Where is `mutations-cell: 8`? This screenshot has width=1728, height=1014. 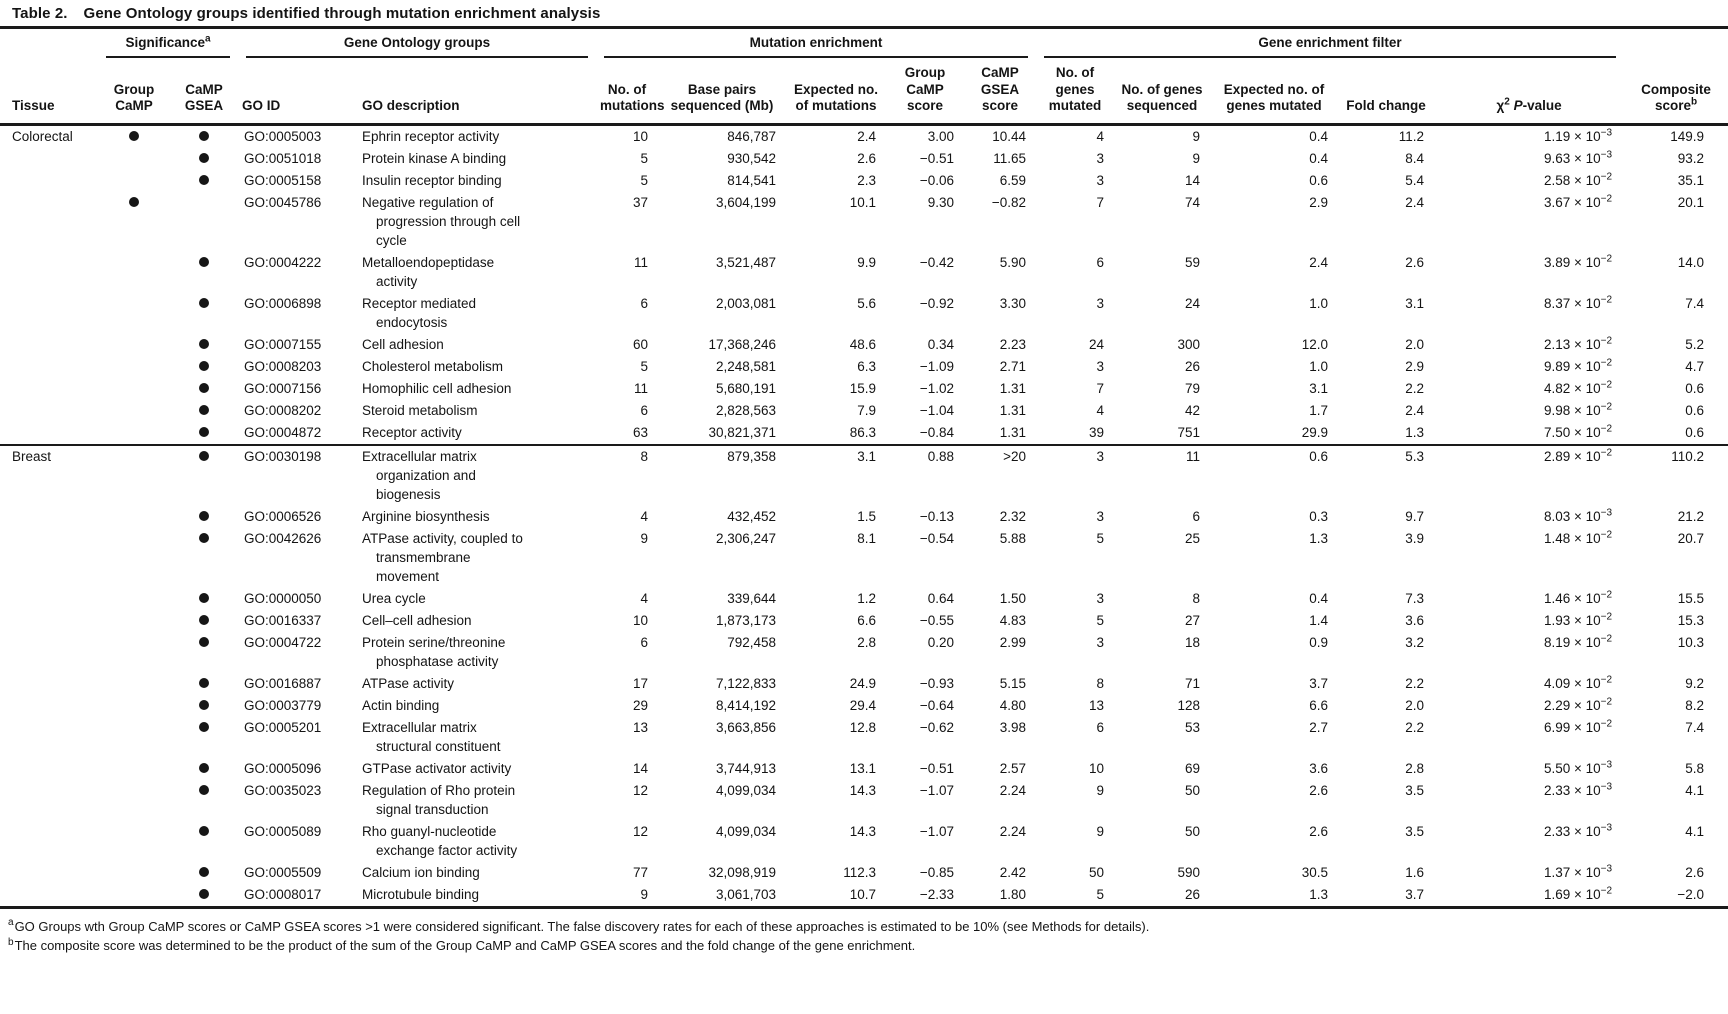 mutations-cell: 8 is located at coordinates (627, 474).